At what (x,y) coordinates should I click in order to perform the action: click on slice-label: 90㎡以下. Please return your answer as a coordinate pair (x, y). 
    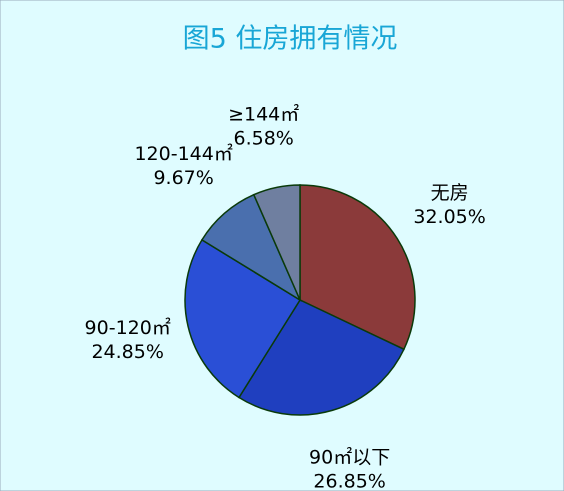
    Looking at the image, I should click on (349, 456).